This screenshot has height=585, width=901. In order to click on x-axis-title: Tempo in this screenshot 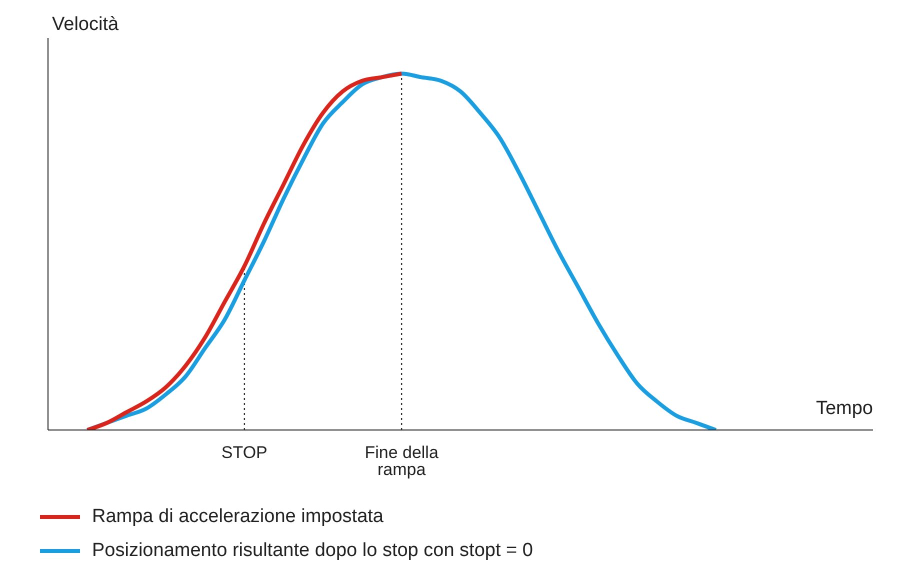, I will do `click(844, 409)`.